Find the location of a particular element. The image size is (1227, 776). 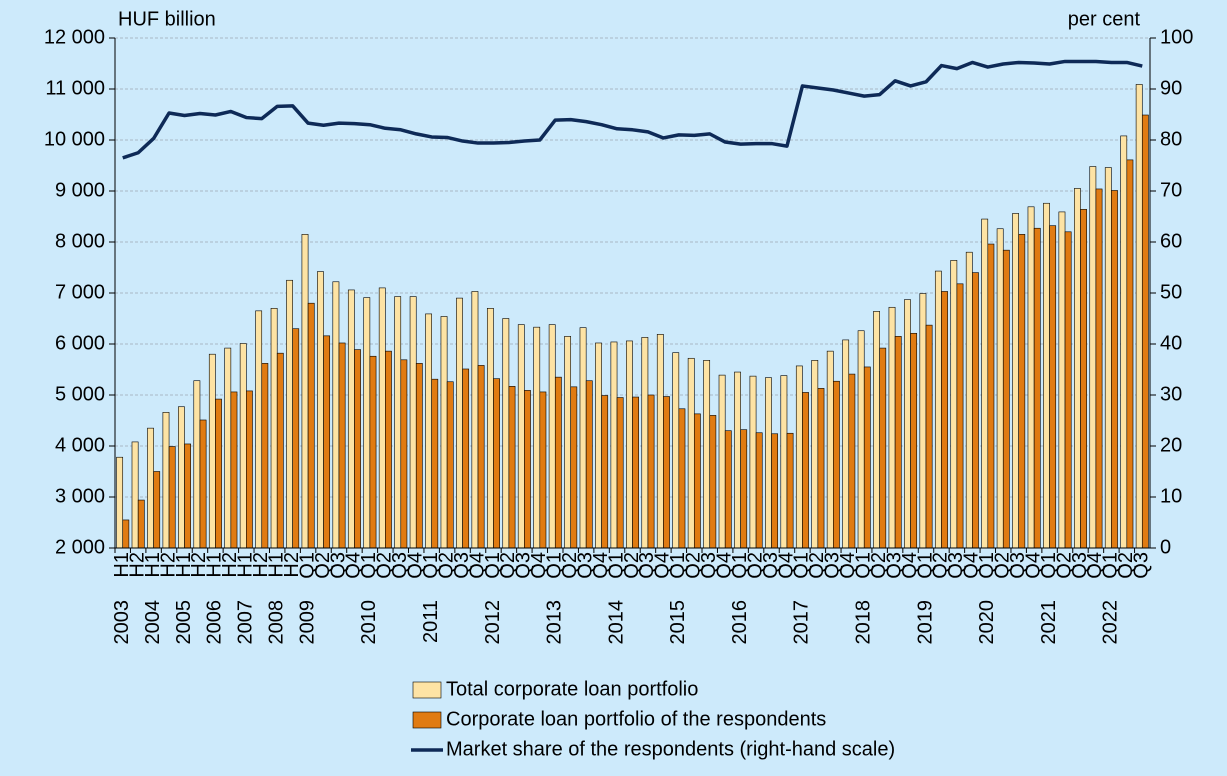

y-tick-label: 3 000 is located at coordinates (80, 496).